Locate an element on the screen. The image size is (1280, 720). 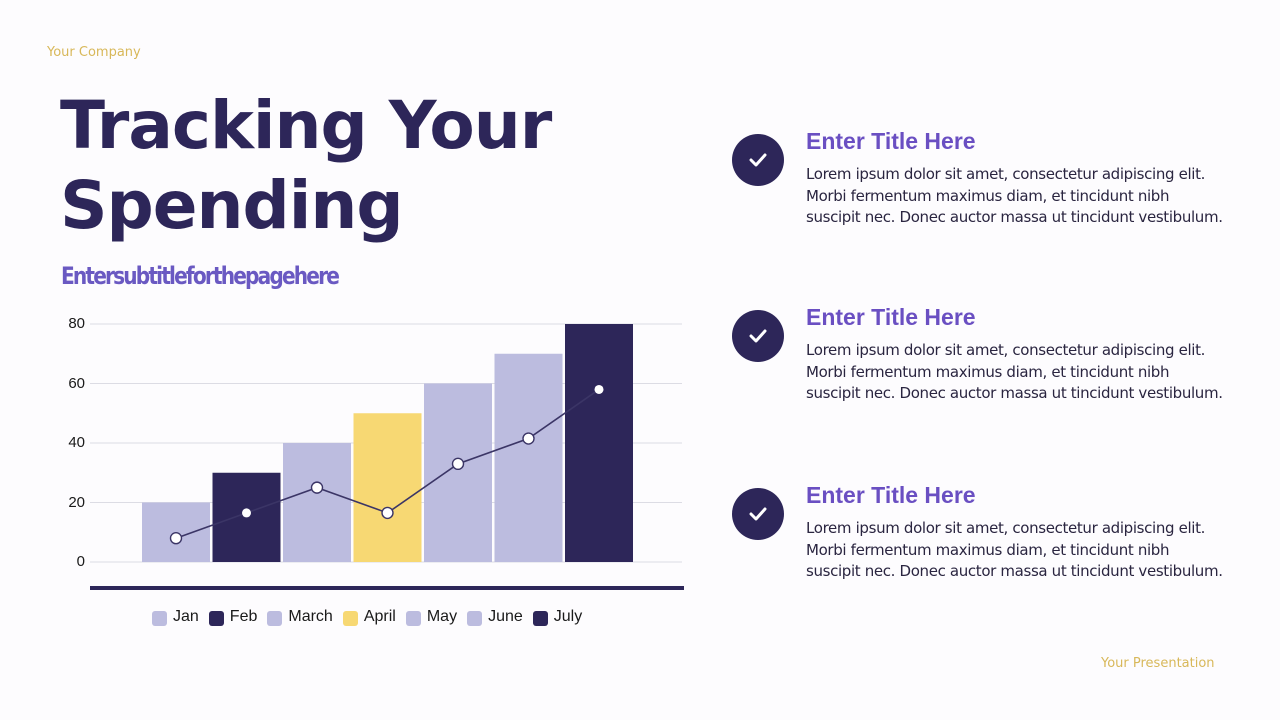
legend-label: July is located at coordinates (568, 616).